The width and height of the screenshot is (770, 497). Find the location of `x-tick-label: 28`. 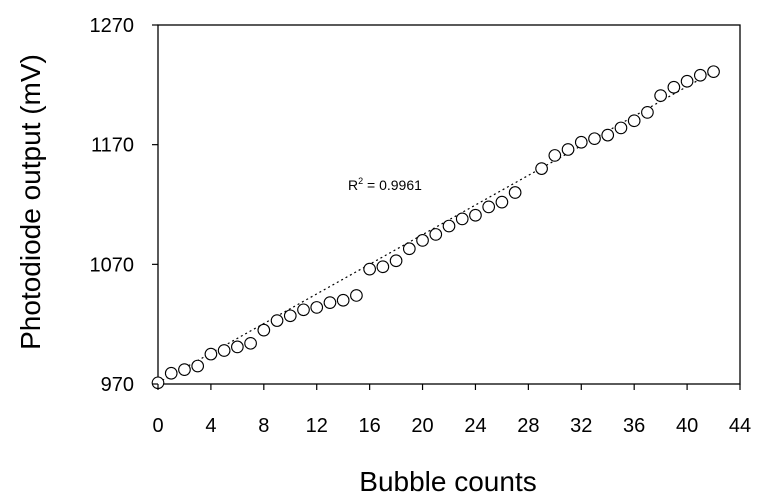

x-tick-label: 28 is located at coordinates (528, 426).